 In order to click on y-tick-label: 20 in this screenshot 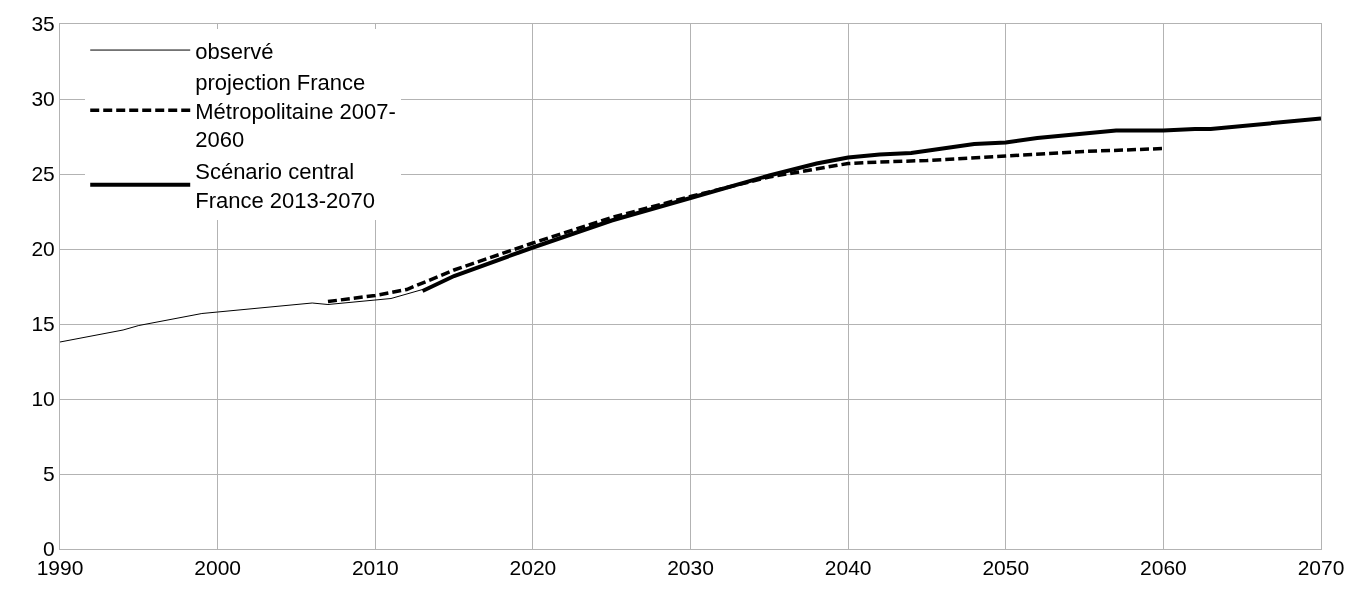, I will do `click(43, 249)`.